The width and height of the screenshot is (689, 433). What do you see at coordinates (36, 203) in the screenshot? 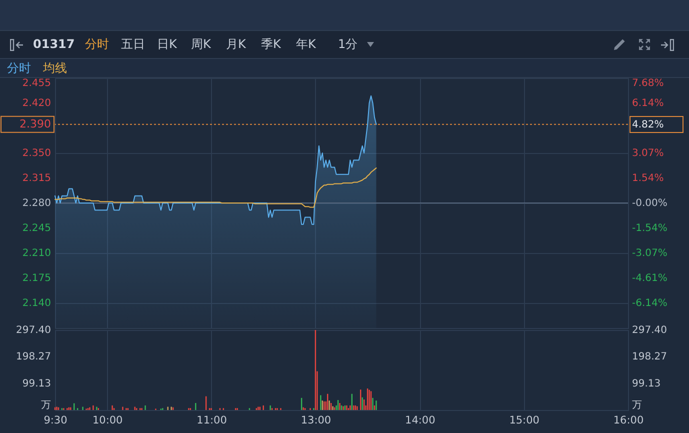
I see `y-tick-label: 2.280` at bounding box center [36, 203].